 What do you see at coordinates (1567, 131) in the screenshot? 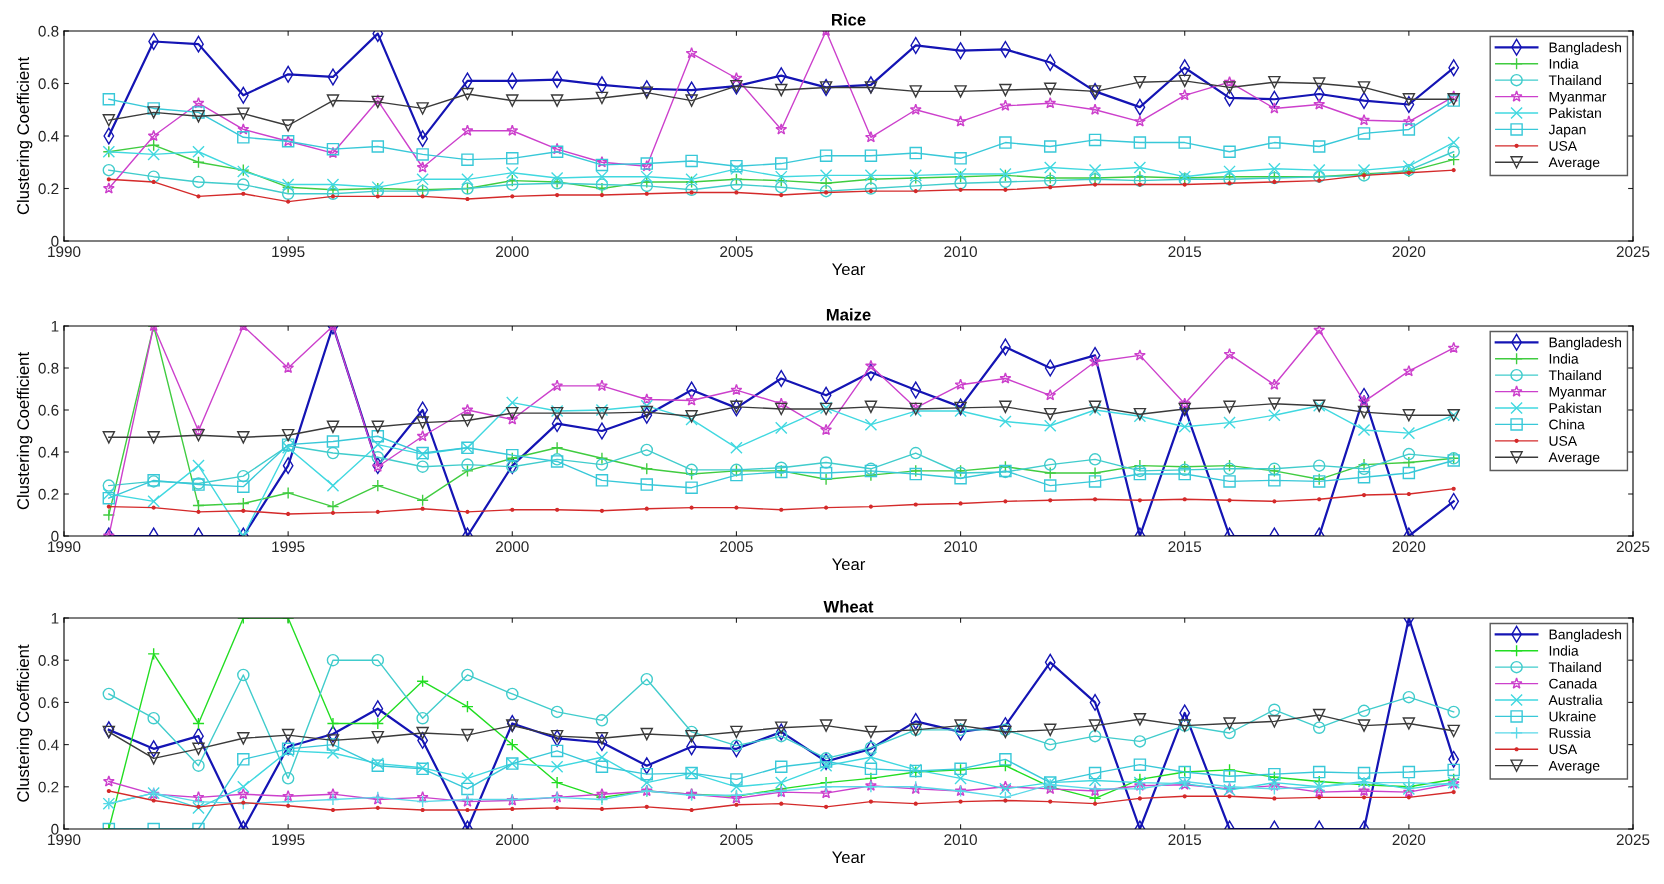
I see `legend-label: Japan` at bounding box center [1567, 131].